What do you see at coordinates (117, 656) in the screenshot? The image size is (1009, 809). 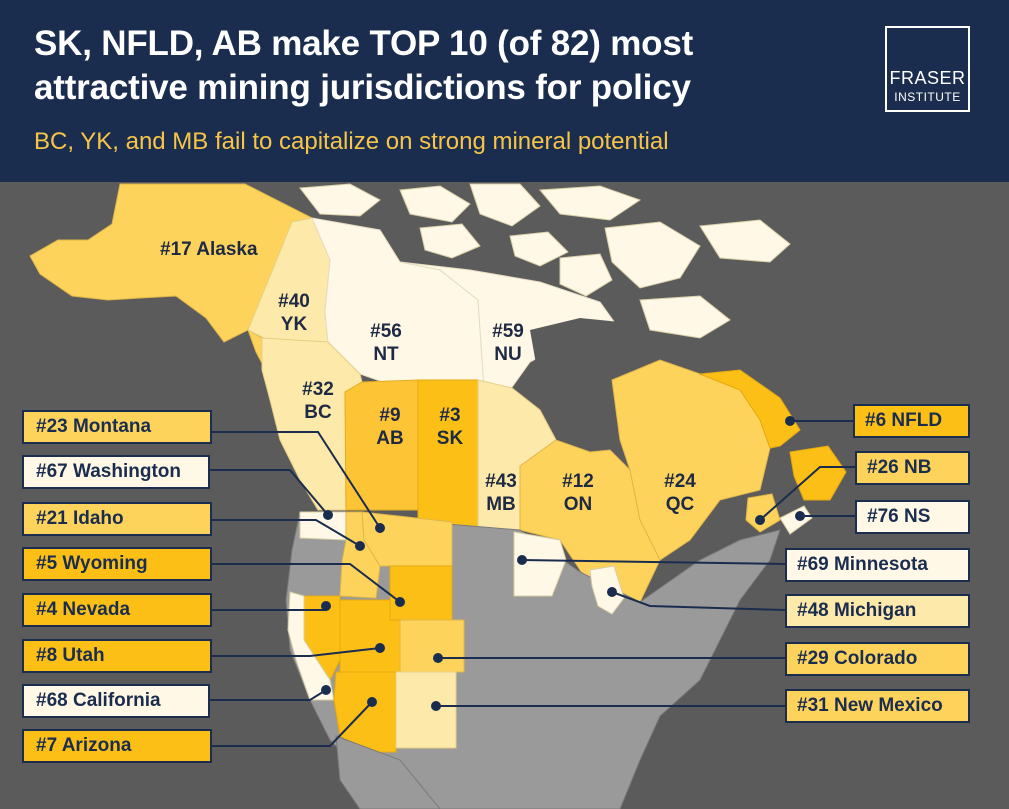 I see `callout-utah: #8 Utah` at bounding box center [117, 656].